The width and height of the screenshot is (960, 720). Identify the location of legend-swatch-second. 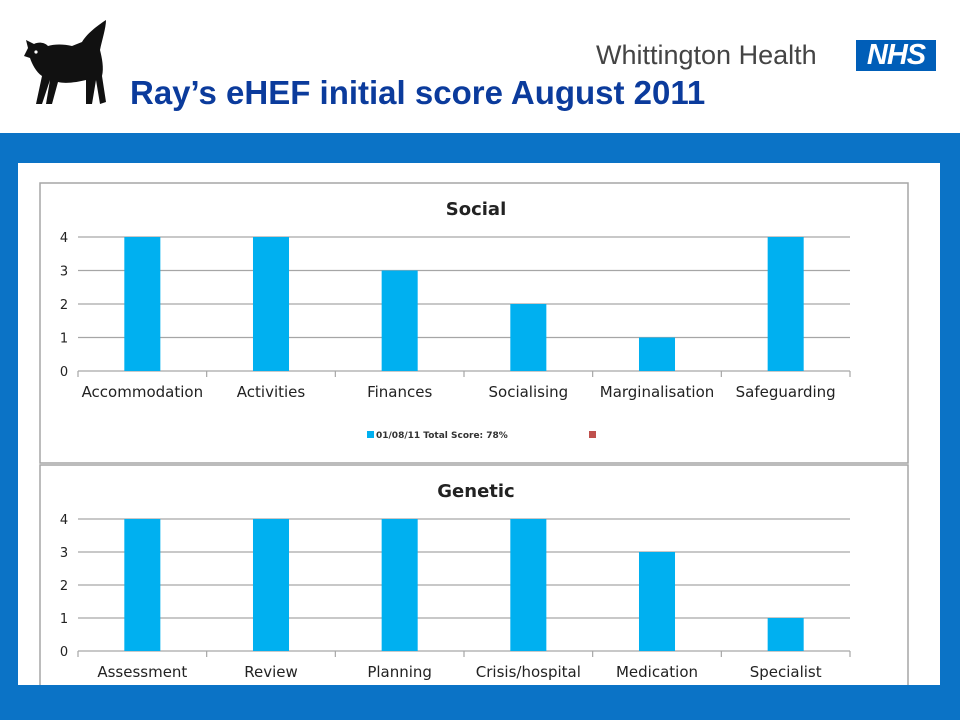
(592, 434).